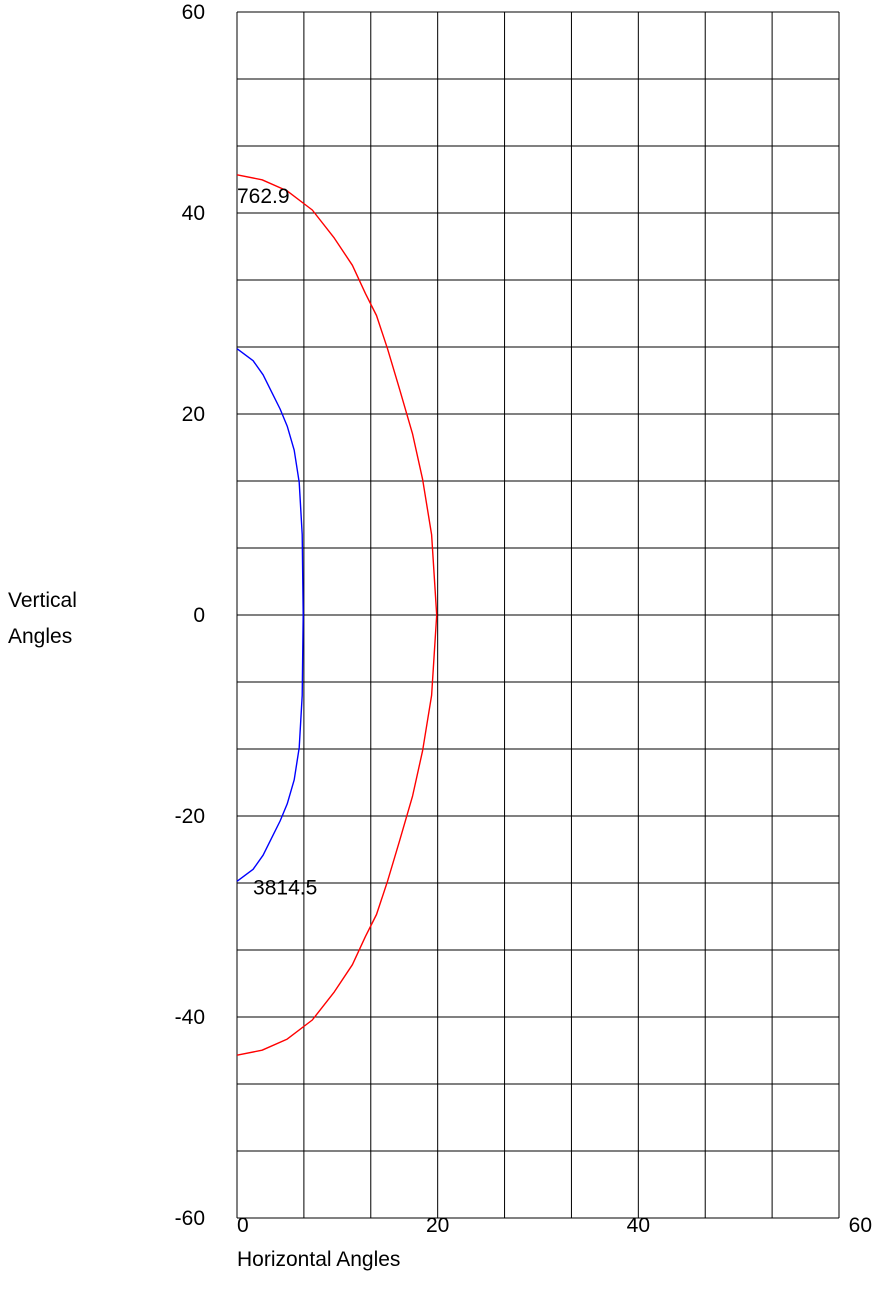 The height and width of the screenshot is (1304, 872). I want to click on y-tick-label: 0, so click(199, 615).